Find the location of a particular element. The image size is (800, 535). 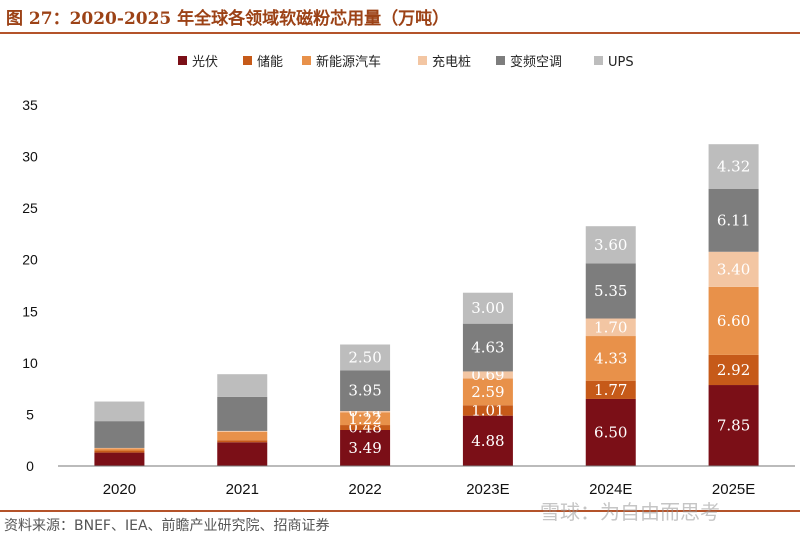

watermark: 雪球：为自由而思考 is located at coordinates (630, 512).